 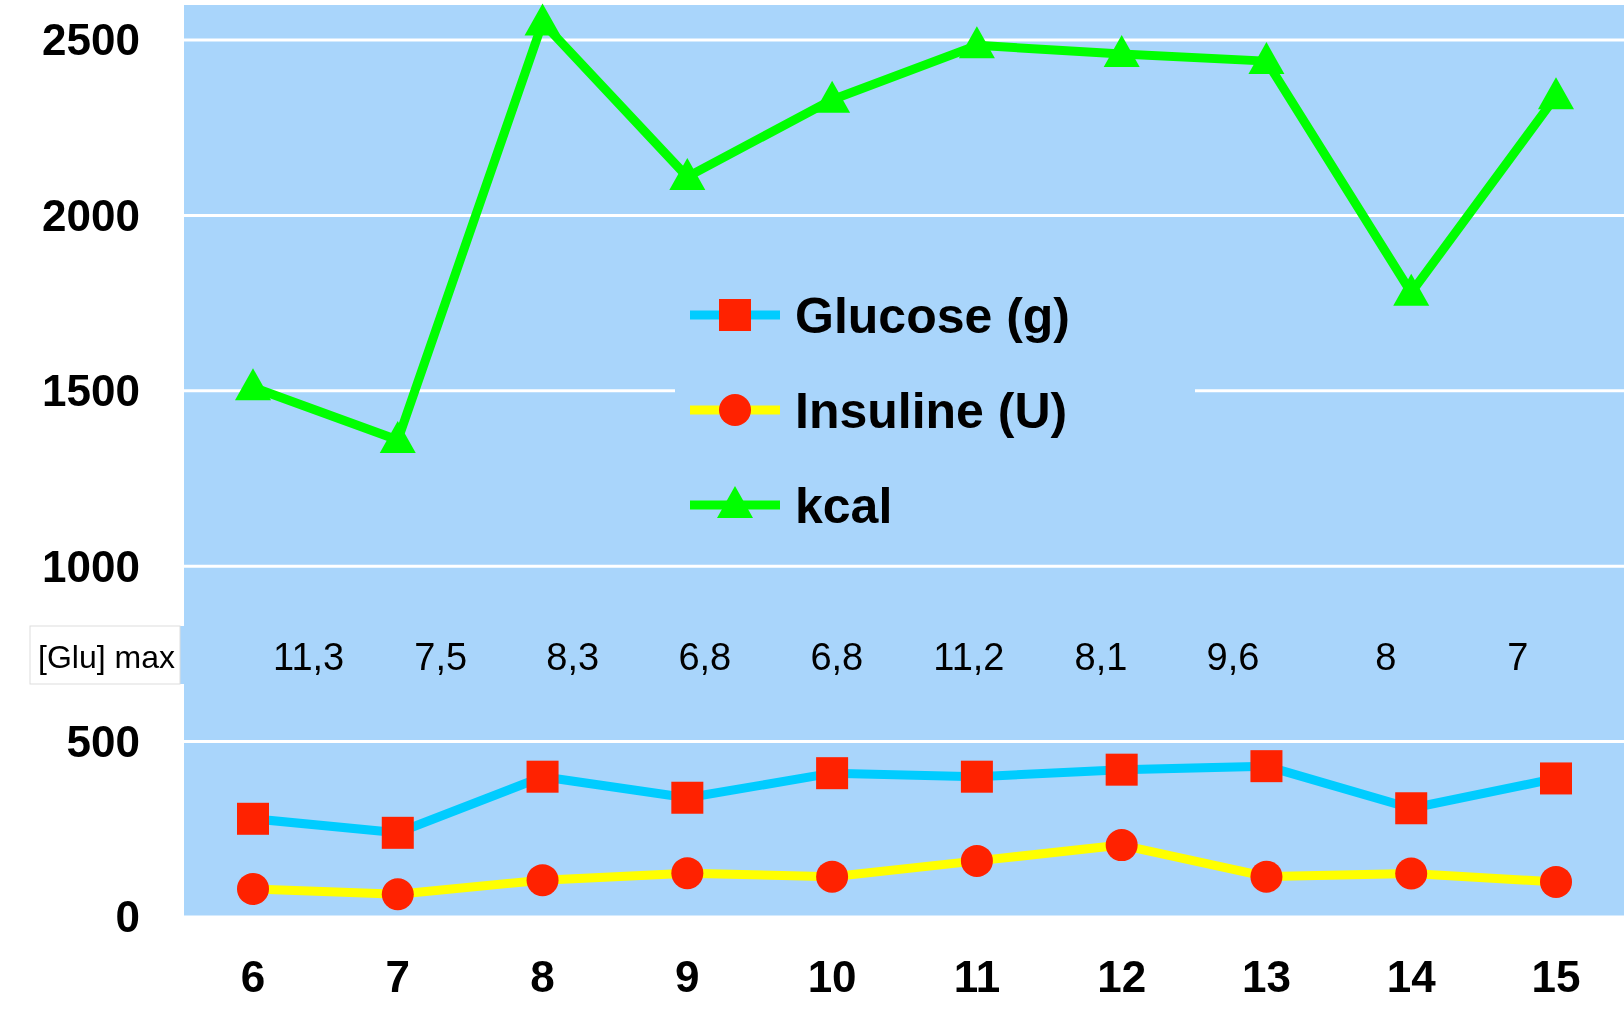 I want to click on x-tick-label: 12, so click(x=1122, y=976).